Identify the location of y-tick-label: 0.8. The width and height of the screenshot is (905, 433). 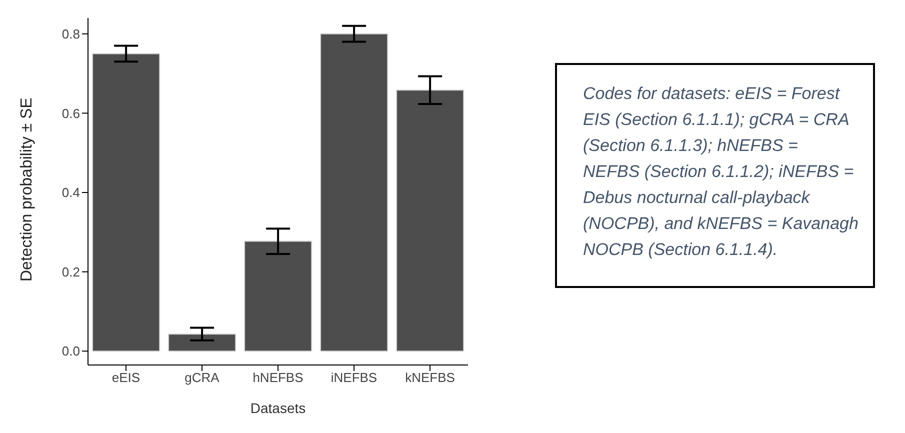
(71, 34).